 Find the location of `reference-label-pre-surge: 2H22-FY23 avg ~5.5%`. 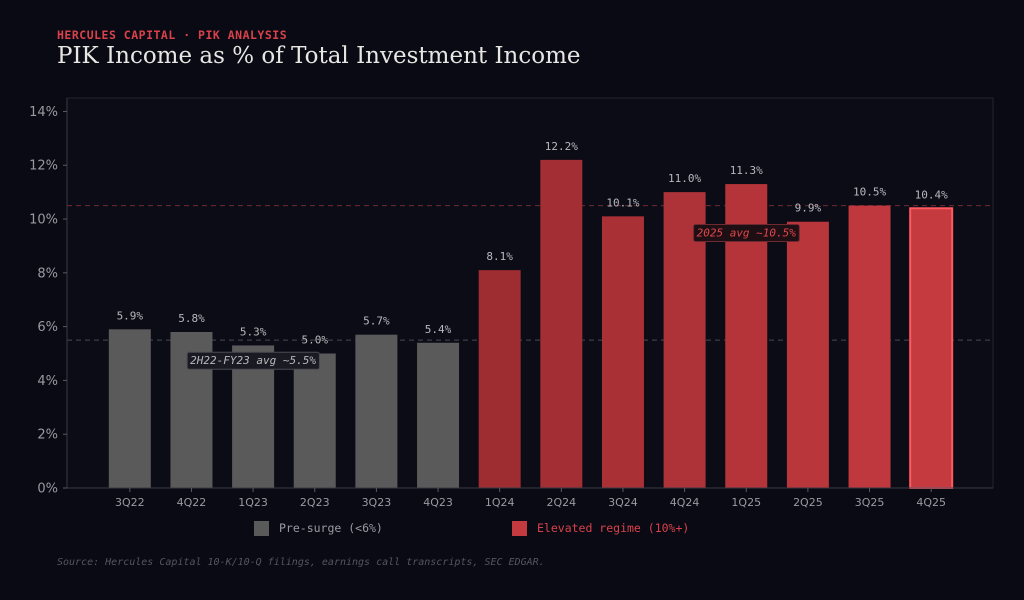

reference-label-pre-surge: 2H22-FY23 avg ~5.5% is located at coordinates (253, 360).